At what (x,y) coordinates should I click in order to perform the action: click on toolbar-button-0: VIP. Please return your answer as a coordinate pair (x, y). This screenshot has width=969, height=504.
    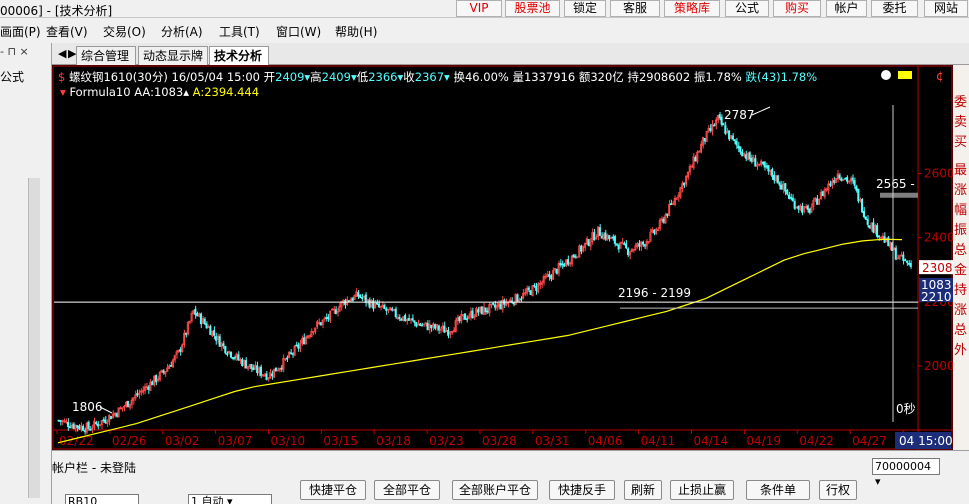
    Looking at the image, I should click on (479, 8).